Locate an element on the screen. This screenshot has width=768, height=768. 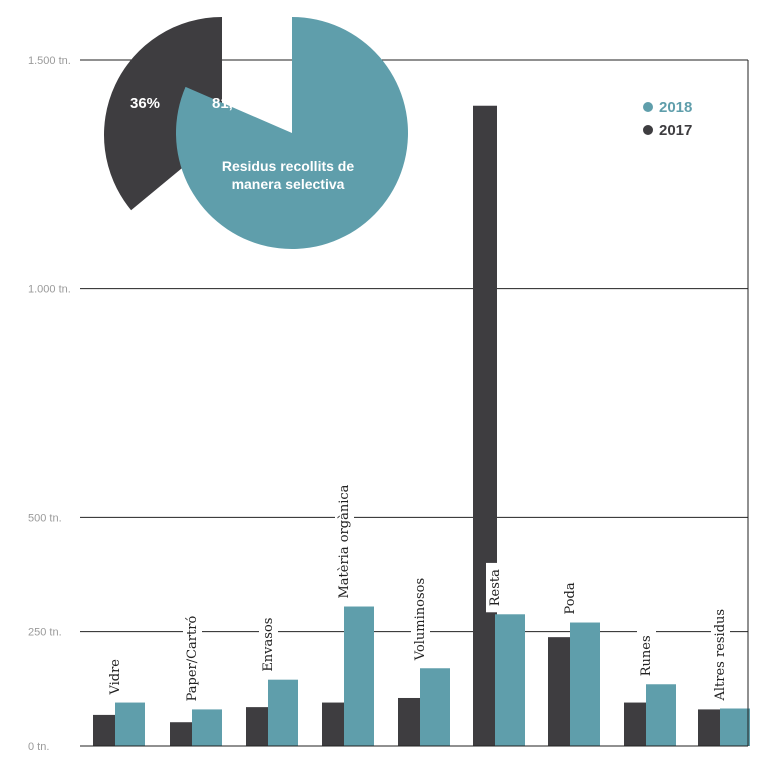
pie-title-line-1: Residus recollits de is located at coordinates (288, 166).